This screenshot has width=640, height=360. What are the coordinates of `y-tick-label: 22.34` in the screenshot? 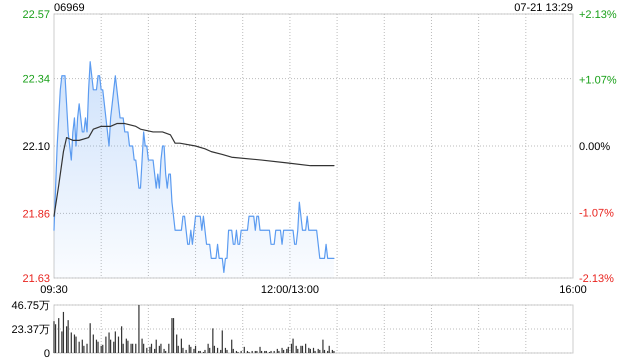 It's located at (36, 80).